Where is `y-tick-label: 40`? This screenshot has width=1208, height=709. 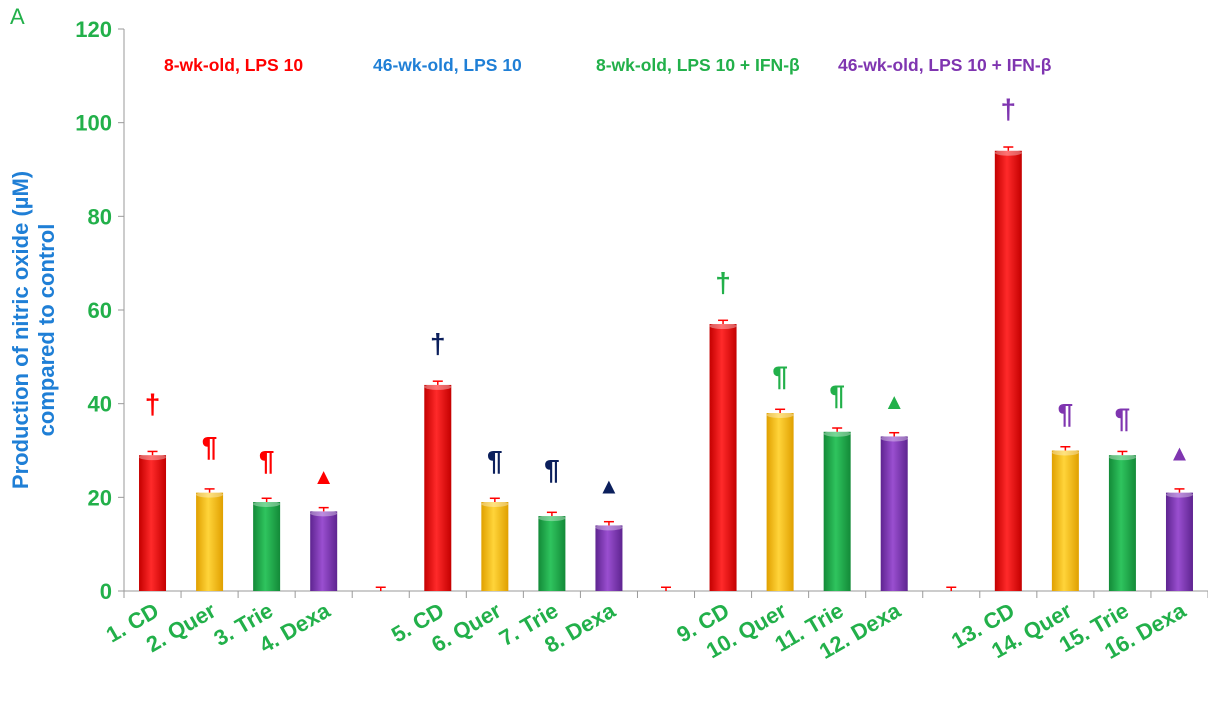 y-tick-label: 40 is located at coordinates (100, 404).